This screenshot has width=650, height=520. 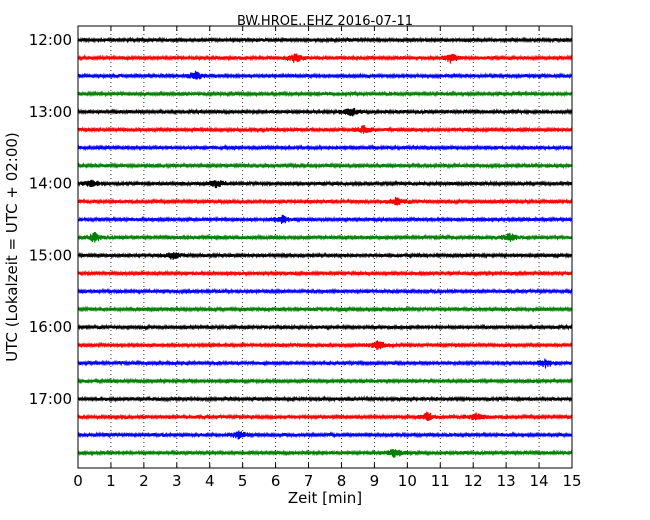 What do you see at coordinates (144, 481) in the screenshot?
I see `x-tick-label: 2` at bounding box center [144, 481].